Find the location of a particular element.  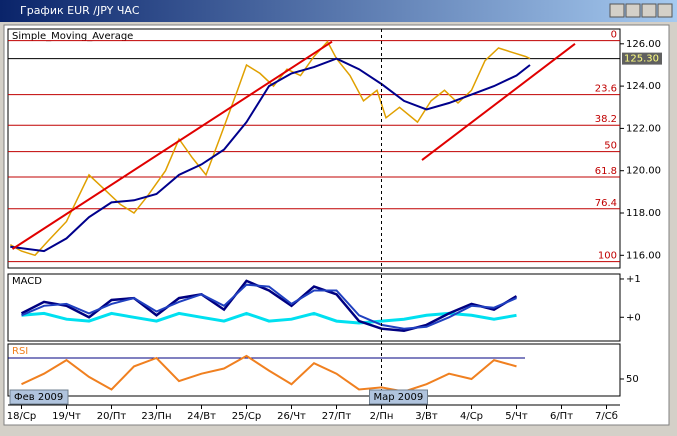

y-tick-label: 50 is located at coordinates (632, 379).